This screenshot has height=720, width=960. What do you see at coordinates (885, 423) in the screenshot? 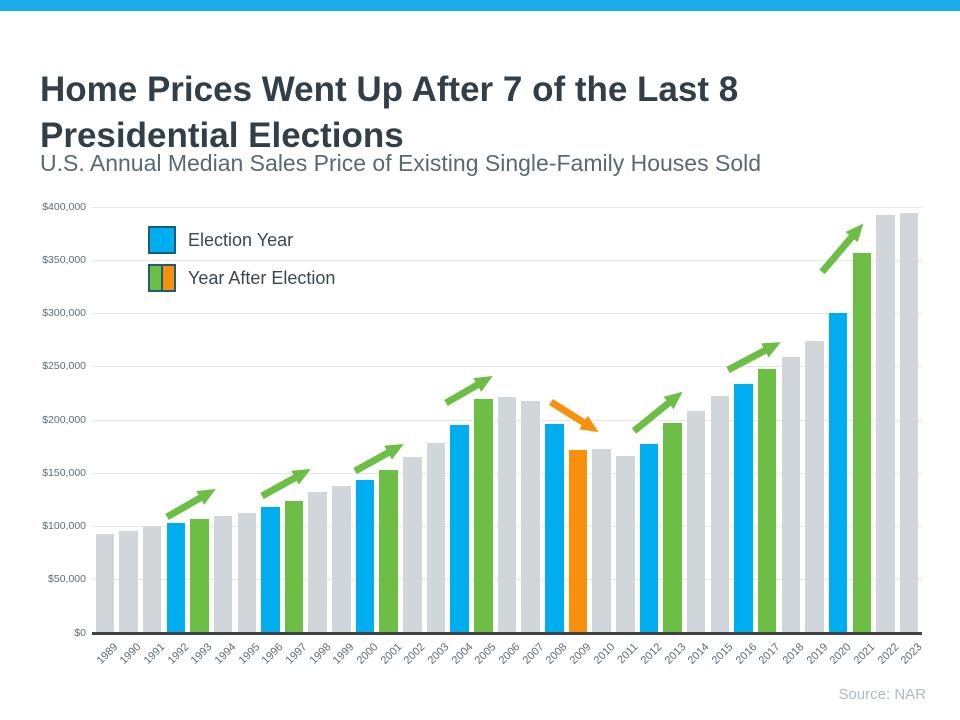
I see `bar-2022` at bounding box center [885, 423].